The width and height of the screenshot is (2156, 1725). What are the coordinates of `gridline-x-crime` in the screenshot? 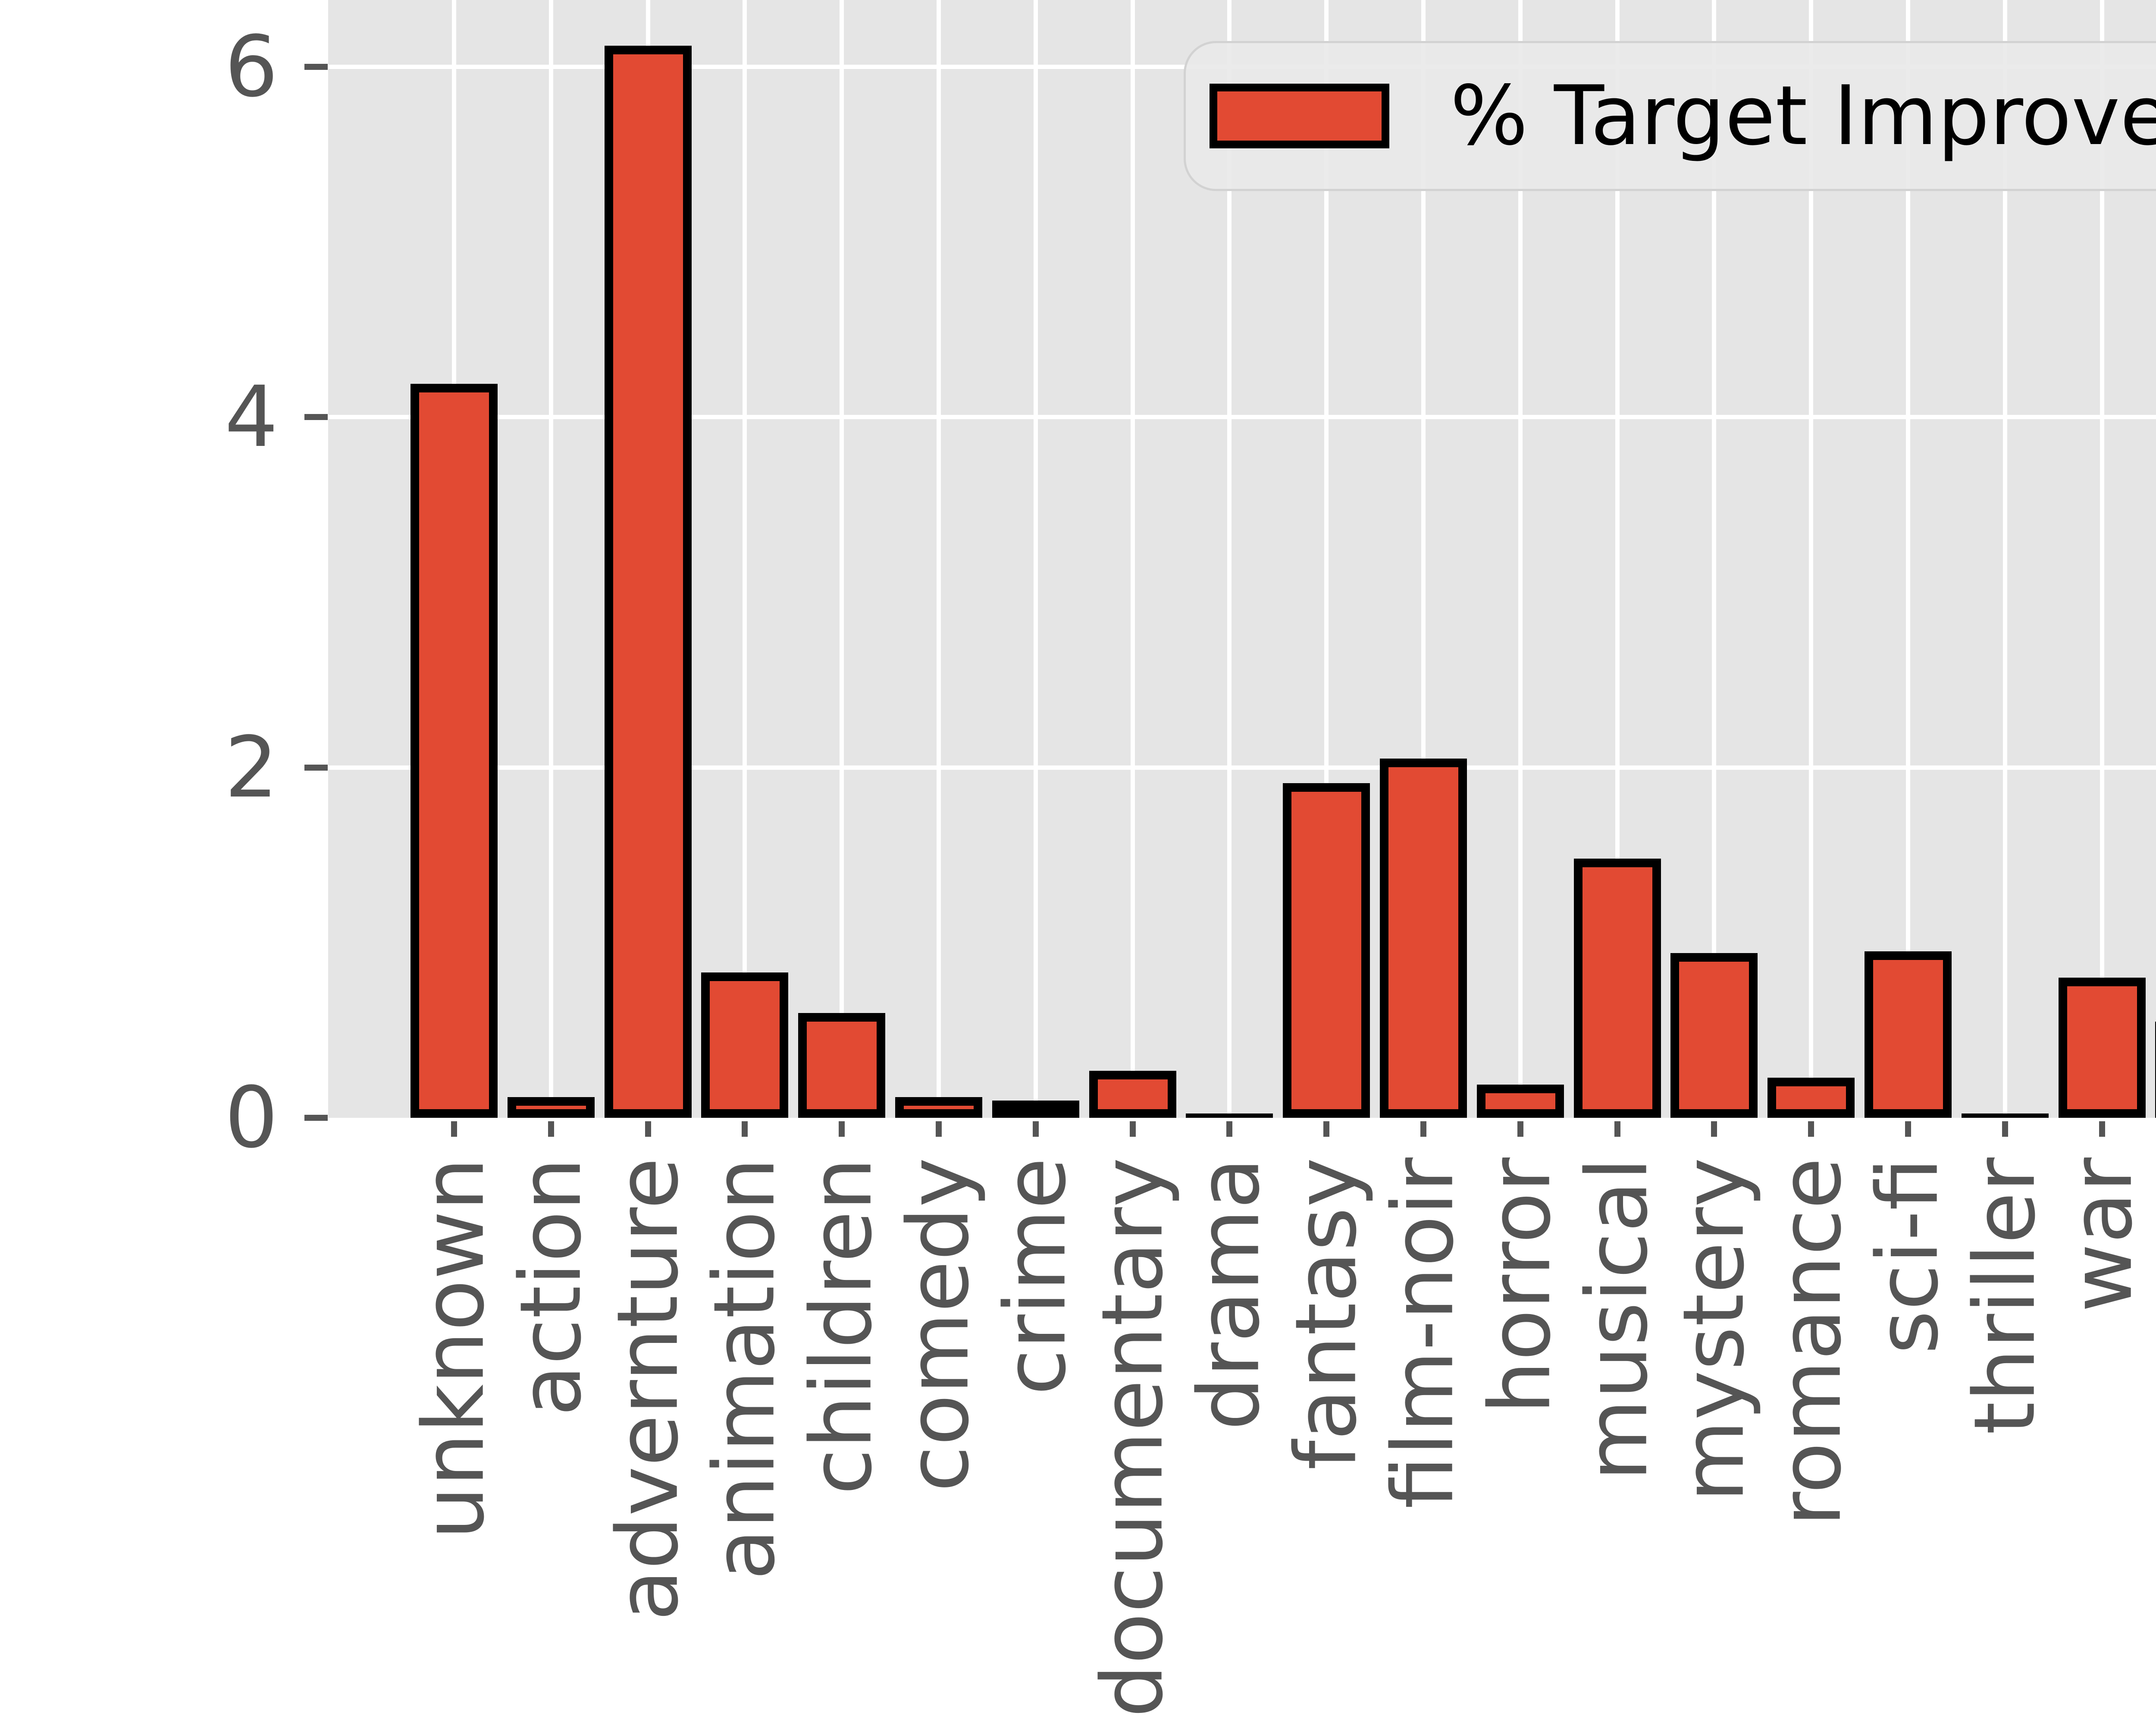 It's located at (1035, 559).